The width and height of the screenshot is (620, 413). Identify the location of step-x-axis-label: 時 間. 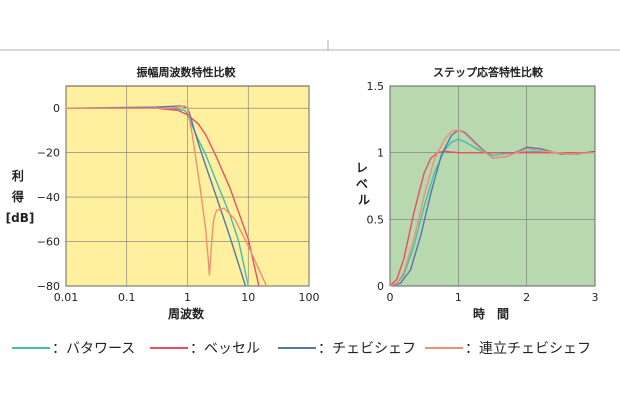
(491, 313).